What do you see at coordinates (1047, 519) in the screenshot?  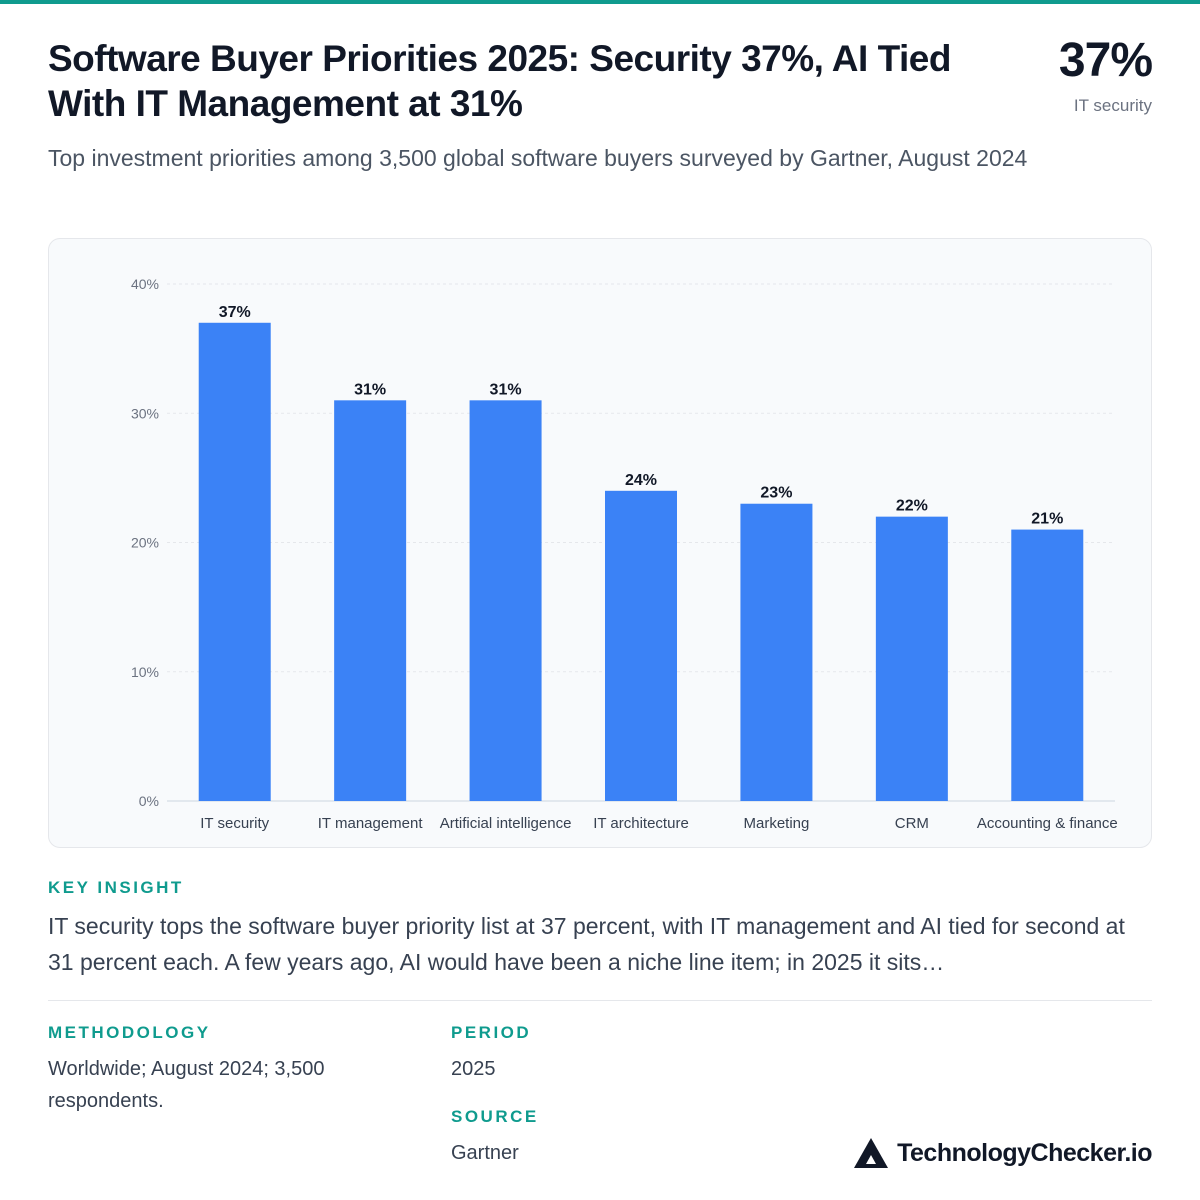 I see `data-label: 21%` at bounding box center [1047, 519].